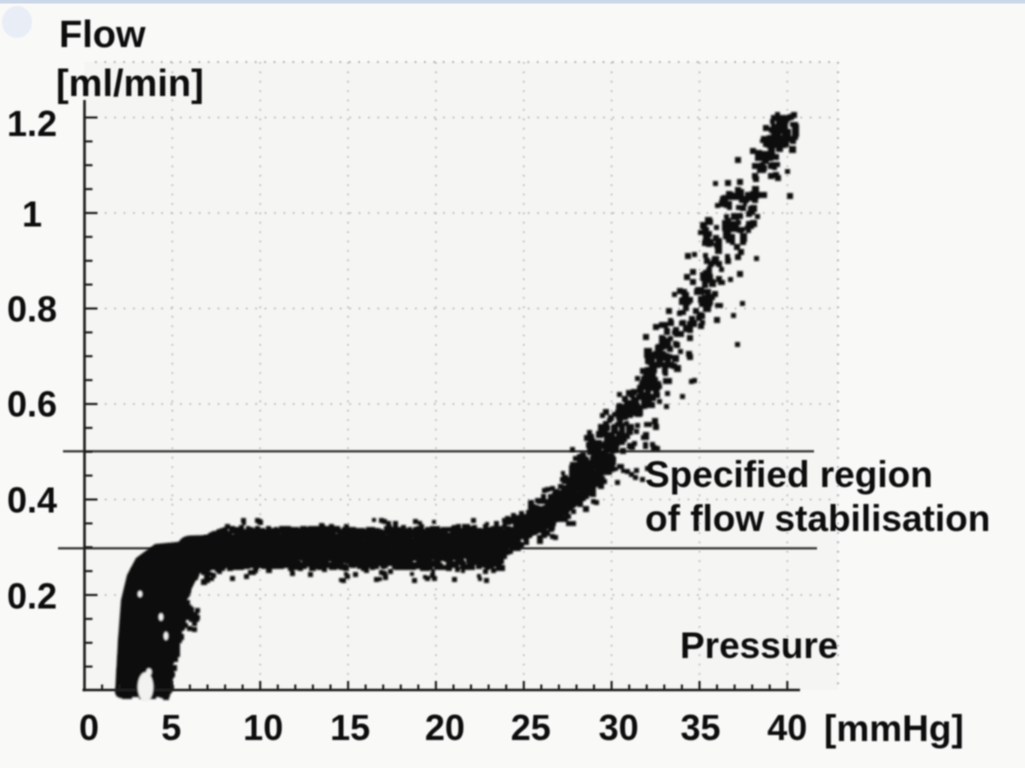 This screenshot has width=1025, height=768. Describe the element at coordinates (171, 727) in the screenshot. I see `svg-text: 5` at that location.